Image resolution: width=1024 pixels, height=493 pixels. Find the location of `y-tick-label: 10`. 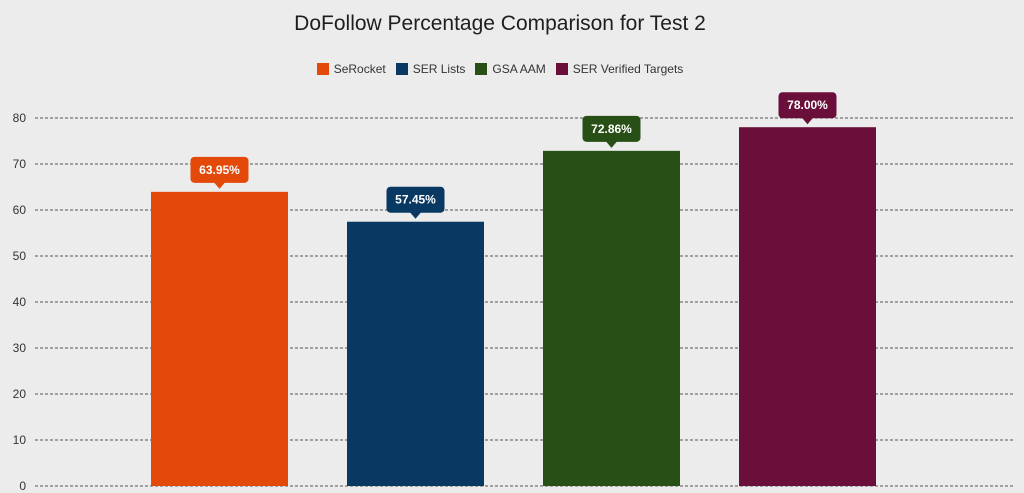

y-tick-label: 10 is located at coordinates (20, 440).